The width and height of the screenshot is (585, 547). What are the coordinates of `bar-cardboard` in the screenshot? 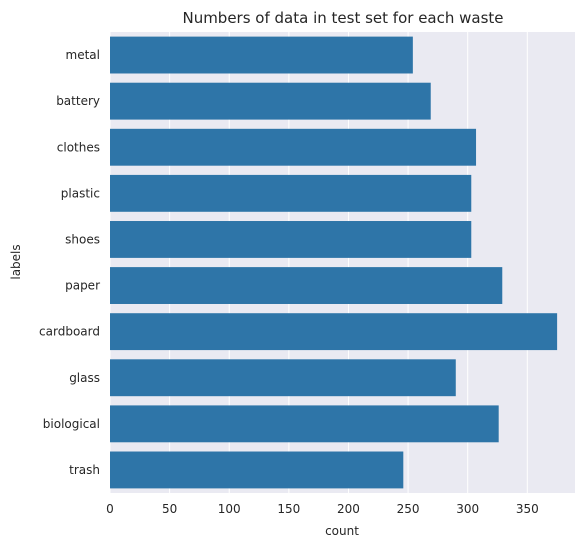 It's located at (334, 332).